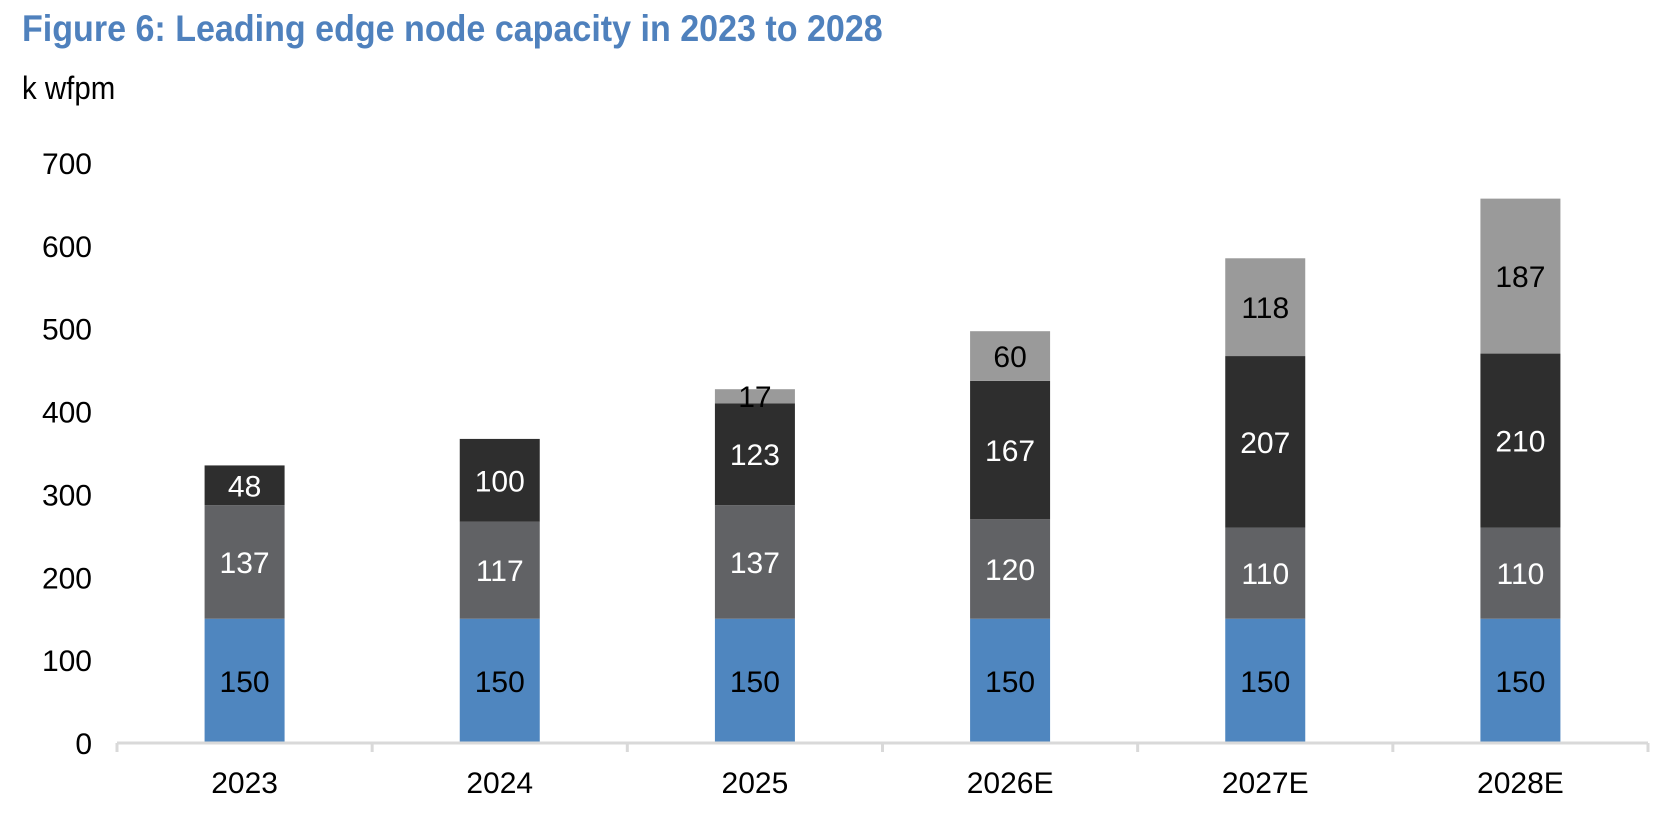 This screenshot has width=1661, height=821. What do you see at coordinates (755, 783) in the screenshot?
I see `x-tick-label: 2025` at bounding box center [755, 783].